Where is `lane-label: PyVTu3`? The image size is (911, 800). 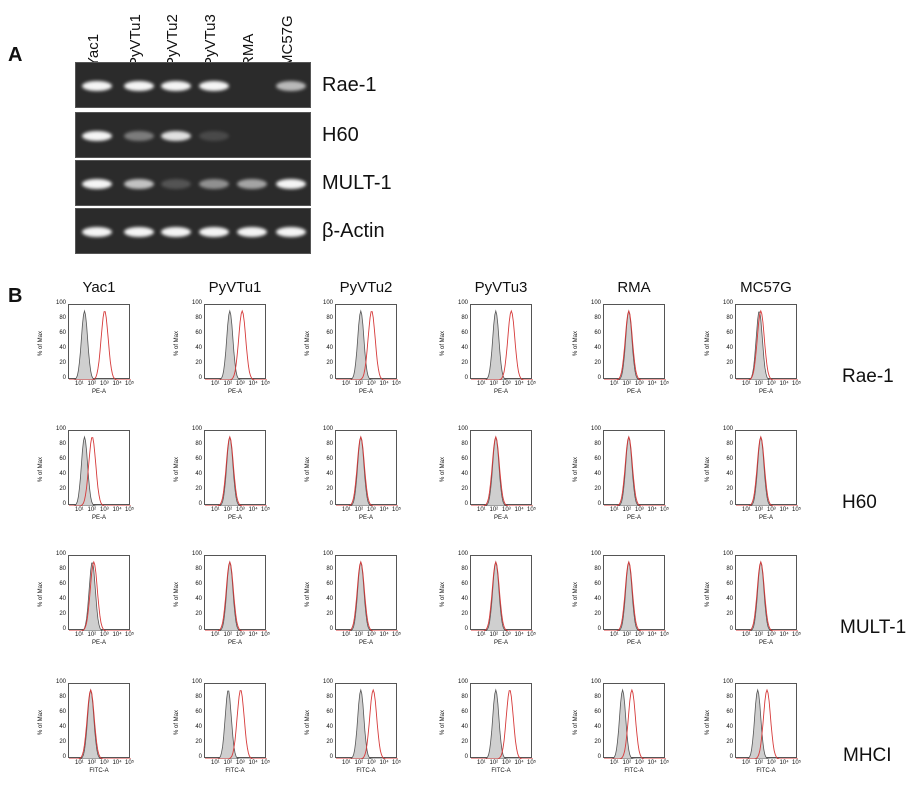 lane-label: PyVTu3 is located at coordinates (210, 40).